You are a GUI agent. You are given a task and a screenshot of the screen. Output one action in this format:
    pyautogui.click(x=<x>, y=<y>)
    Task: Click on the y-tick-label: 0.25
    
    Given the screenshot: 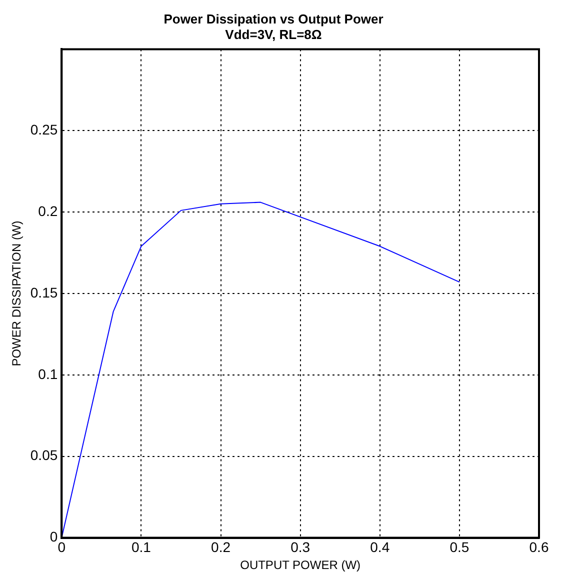 What is the action you would take?
    pyautogui.click(x=44, y=129)
    